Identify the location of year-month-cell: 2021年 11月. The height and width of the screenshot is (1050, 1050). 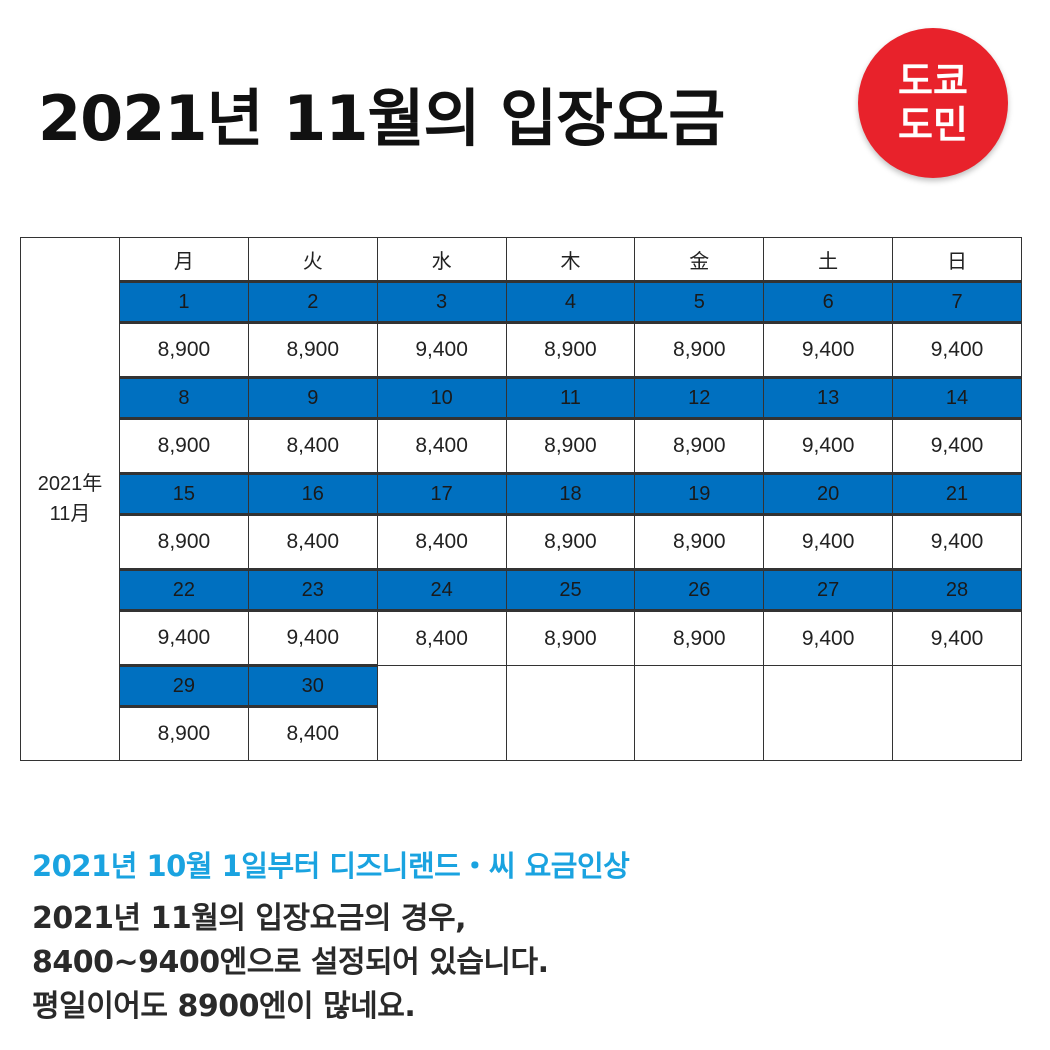
(70, 499).